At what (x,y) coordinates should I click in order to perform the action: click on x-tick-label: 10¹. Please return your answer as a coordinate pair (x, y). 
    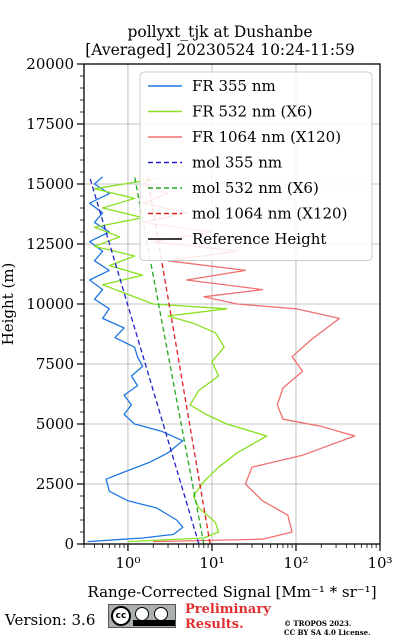
    Looking at the image, I should click on (211, 563).